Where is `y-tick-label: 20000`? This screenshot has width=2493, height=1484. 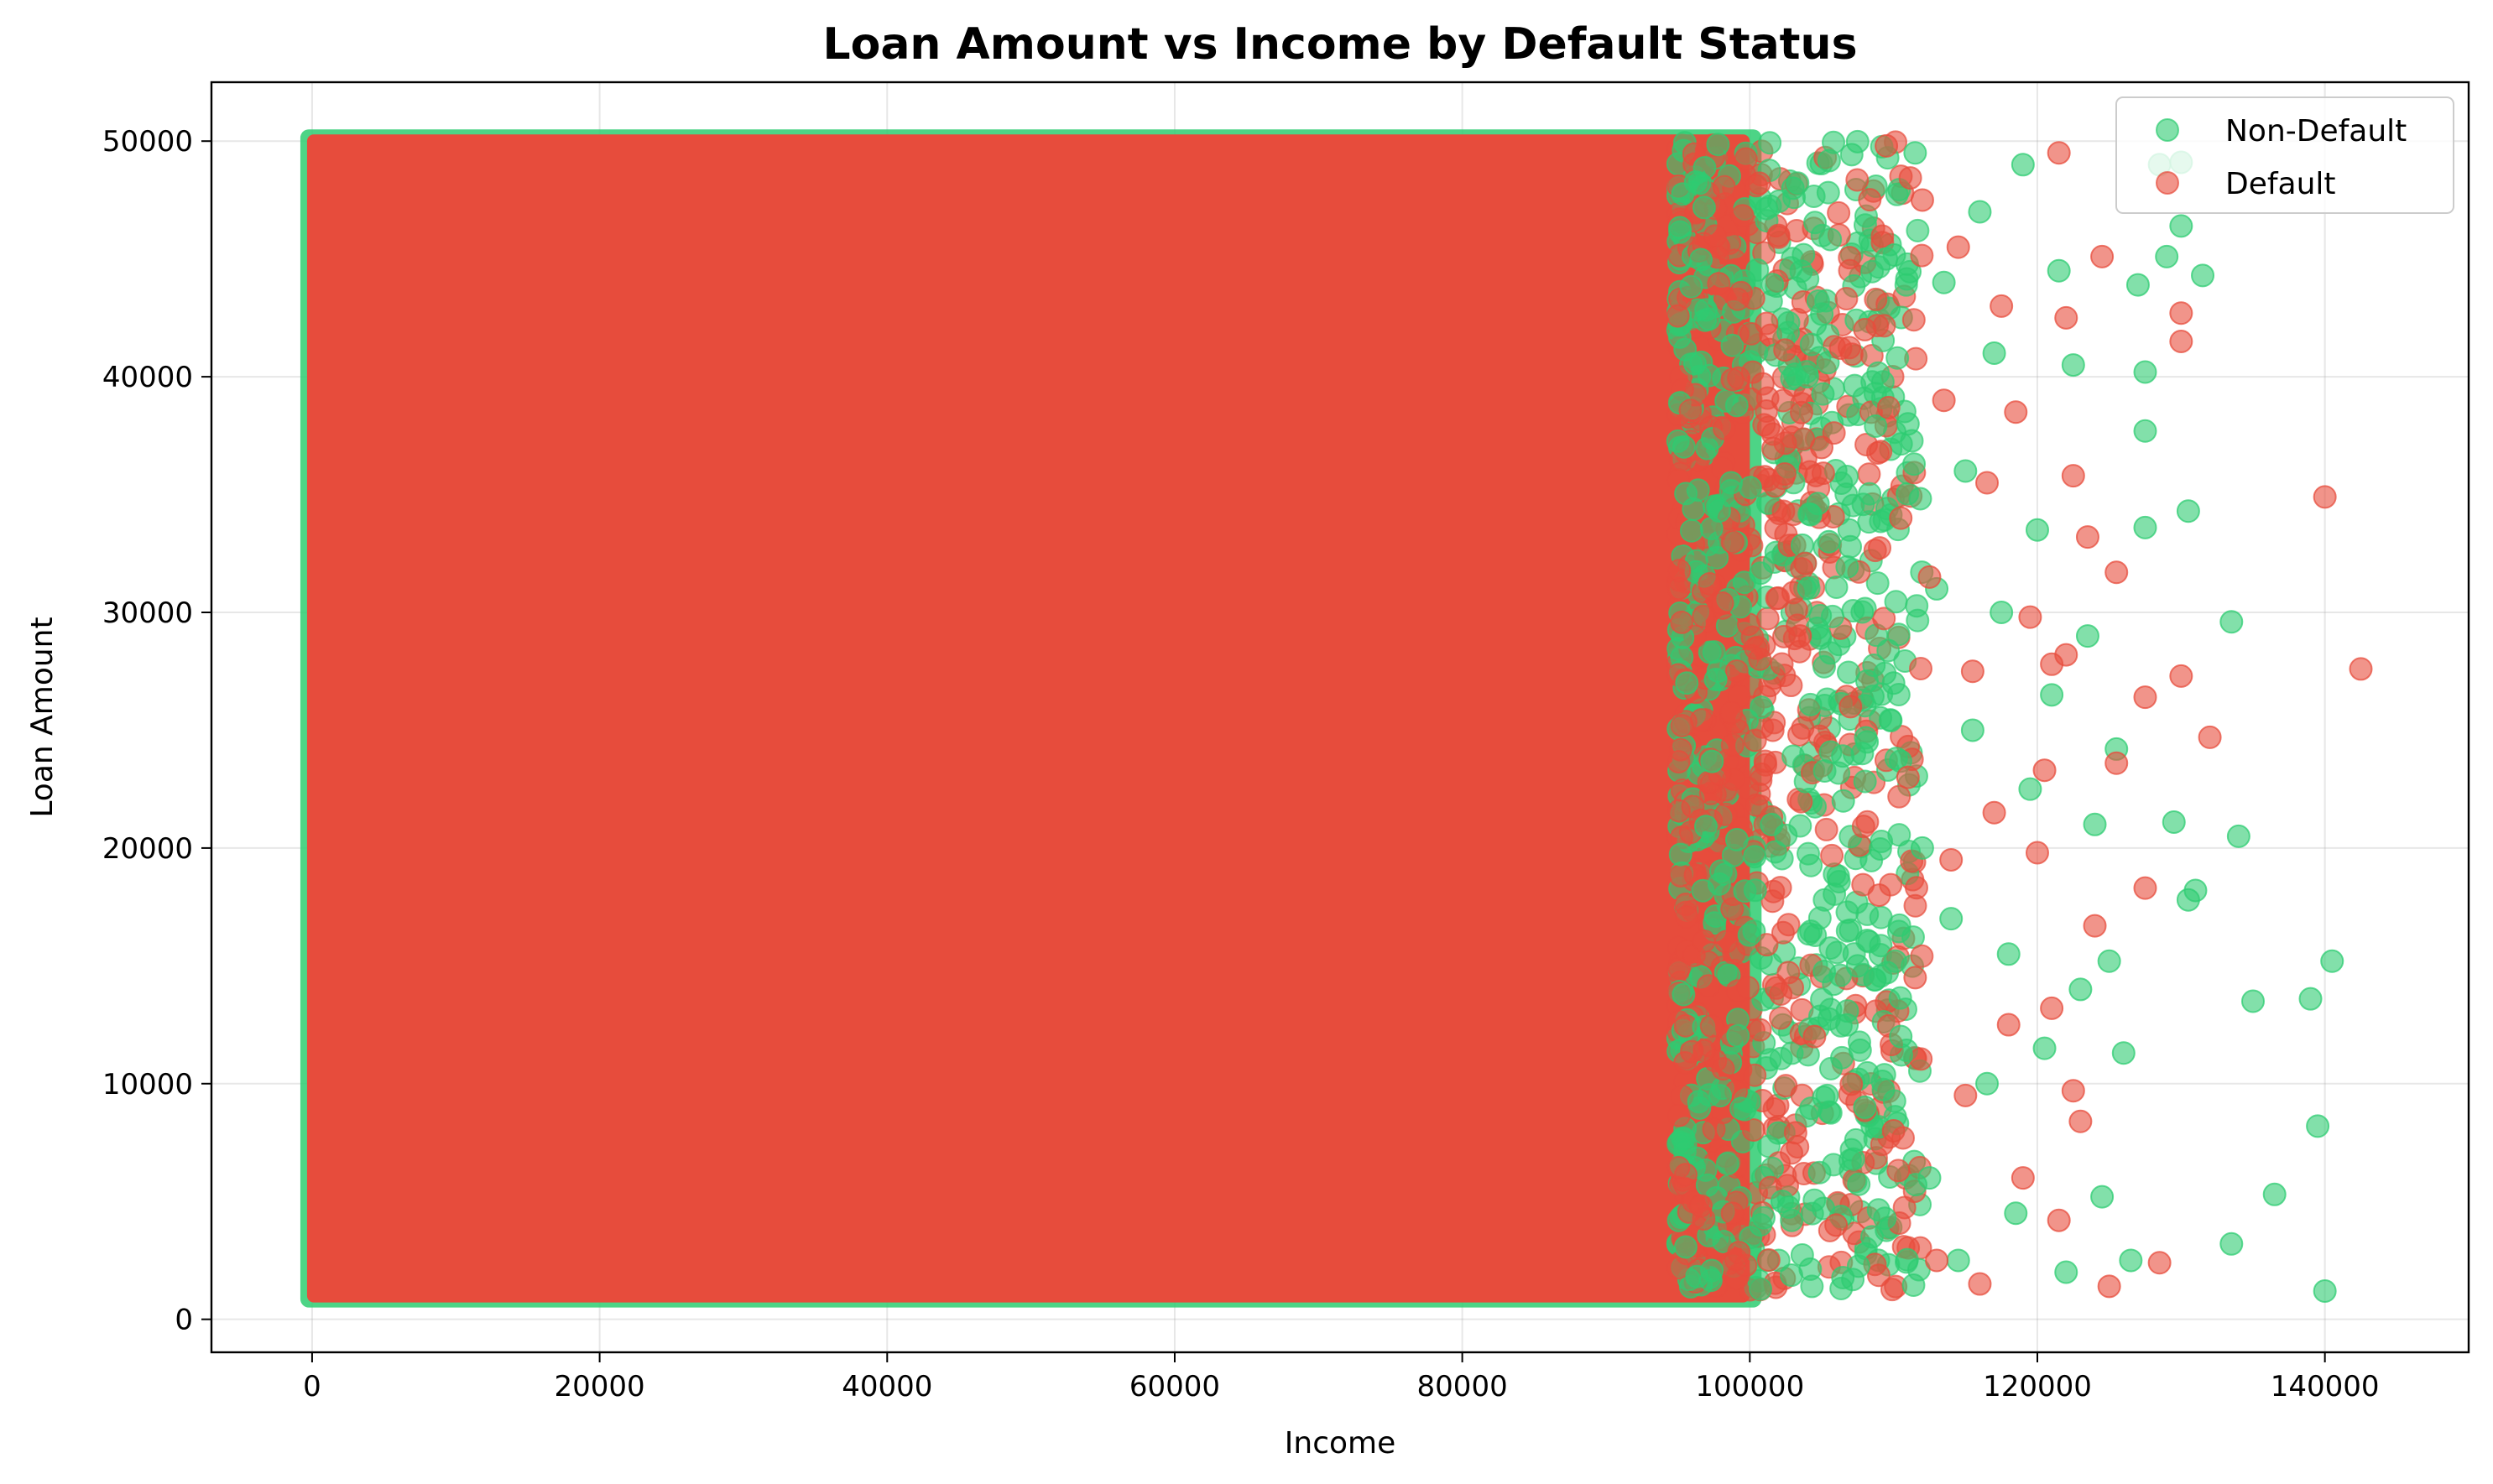 y-tick-label: 20000 is located at coordinates (147, 849).